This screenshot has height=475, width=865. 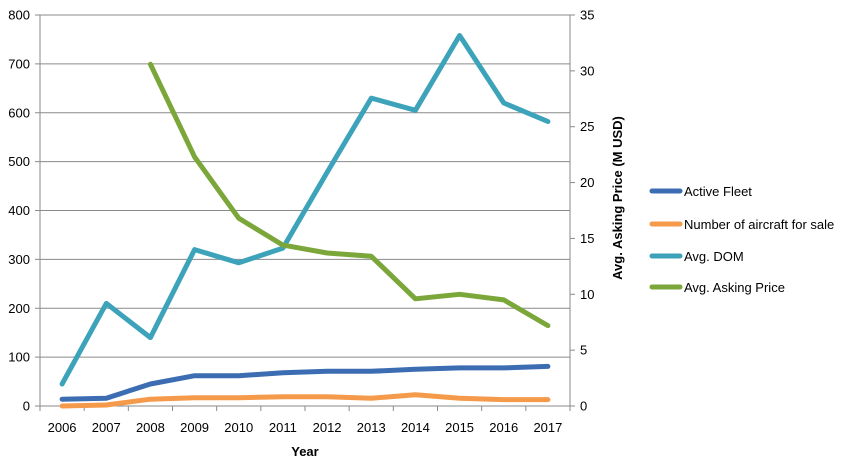 I want to click on y-tick-label: 600, so click(x=19, y=112).